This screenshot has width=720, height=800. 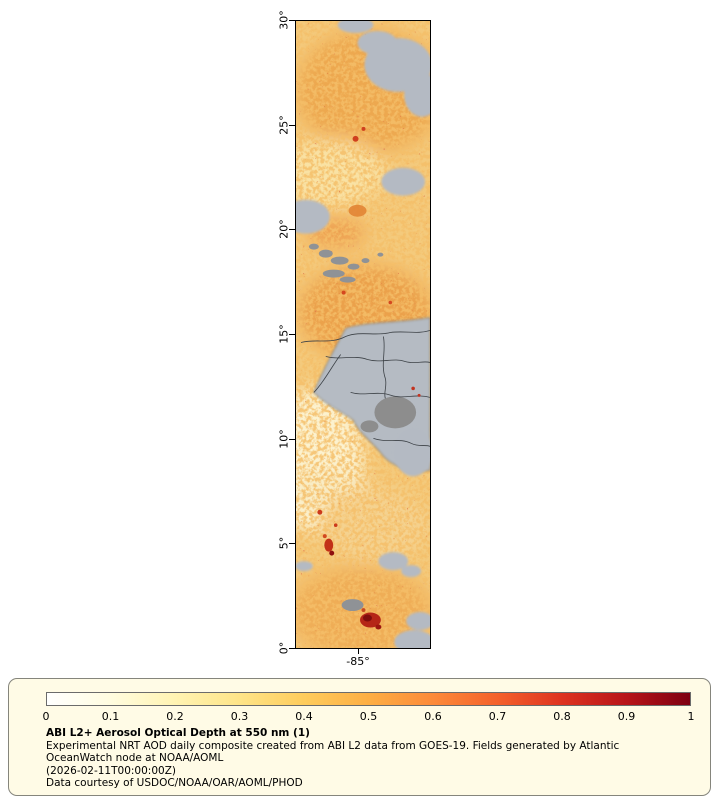 I want to click on aod-map-plot, so click(x=363, y=334).